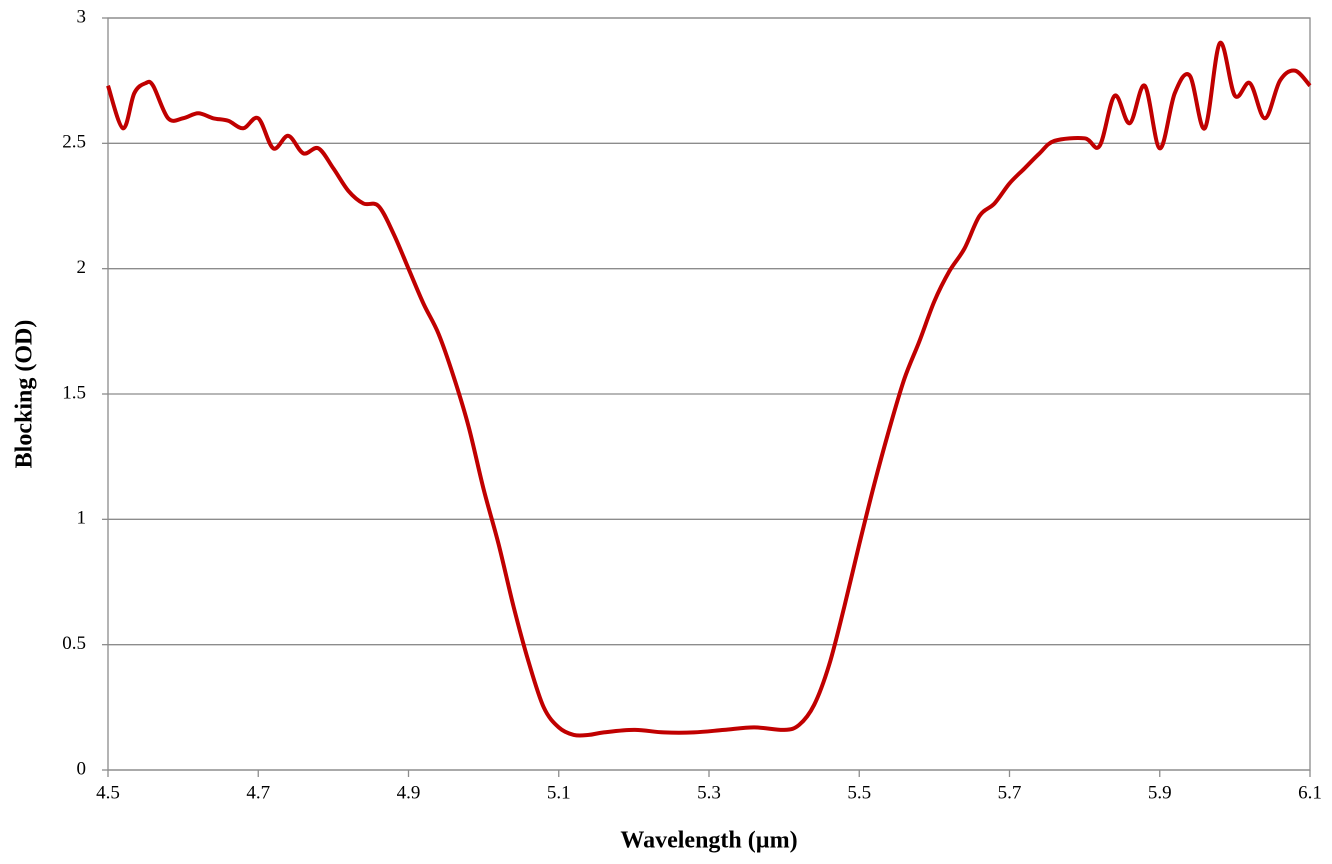 The image size is (1332, 864). Describe the element at coordinates (709, 792) in the screenshot. I see `x-tick-label: 5.3` at that location.